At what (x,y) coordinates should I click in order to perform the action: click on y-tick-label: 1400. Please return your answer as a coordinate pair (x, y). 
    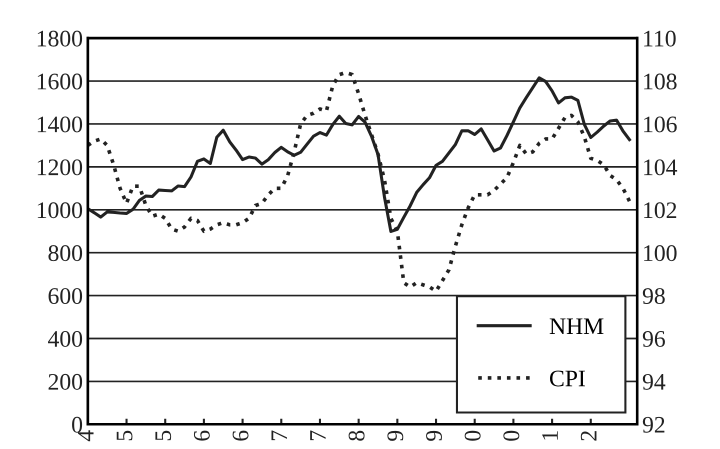
    Looking at the image, I should click on (60, 124).